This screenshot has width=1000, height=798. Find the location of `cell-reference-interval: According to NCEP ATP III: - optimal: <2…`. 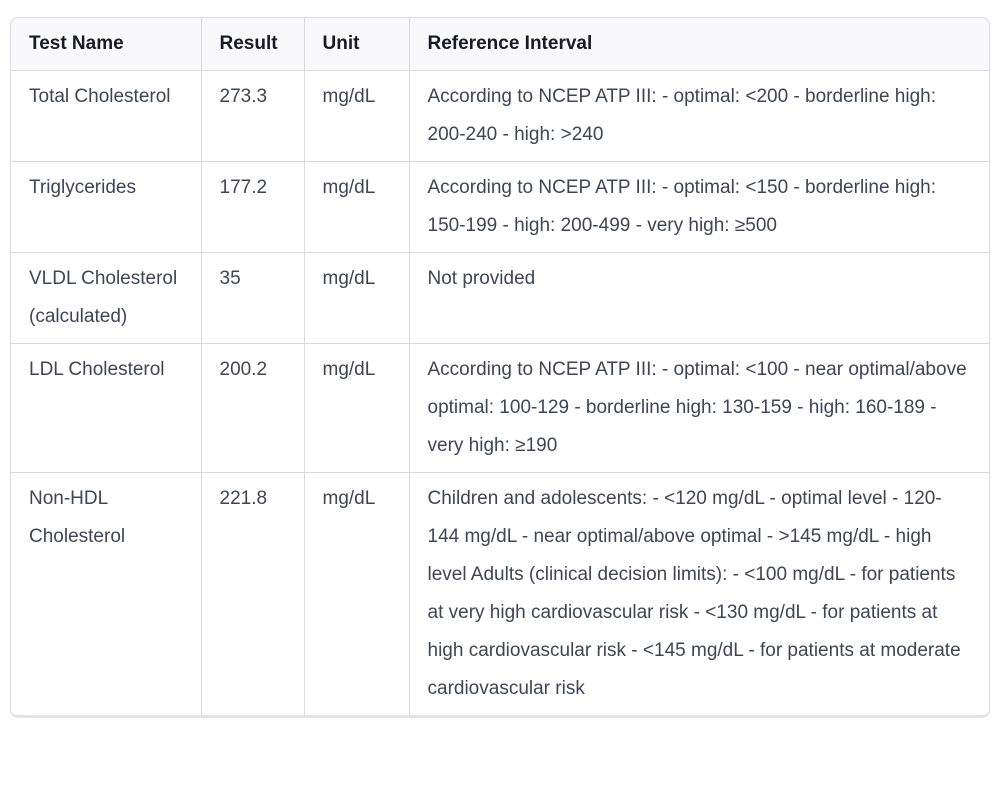

cell-reference-interval: According to NCEP ATP III: - optimal: <2… is located at coordinates (699, 116).